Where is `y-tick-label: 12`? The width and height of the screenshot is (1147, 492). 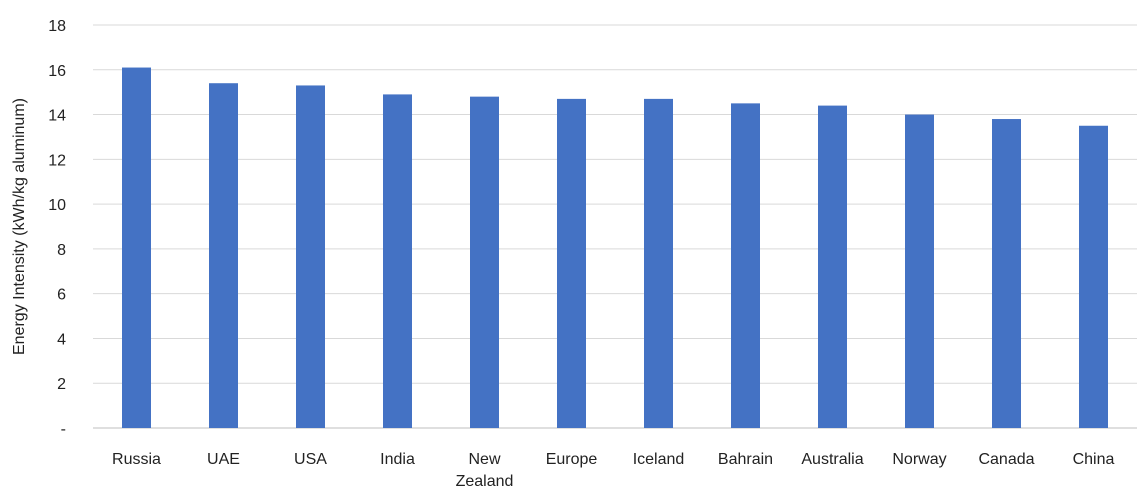
y-tick-label: 12 is located at coordinates (57, 160).